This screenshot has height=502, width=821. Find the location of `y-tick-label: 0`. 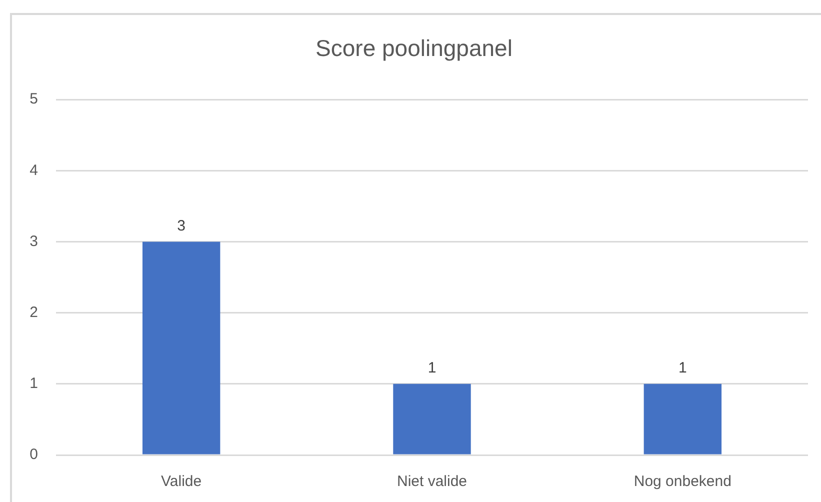

y-tick-label: 0 is located at coordinates (34, 455).